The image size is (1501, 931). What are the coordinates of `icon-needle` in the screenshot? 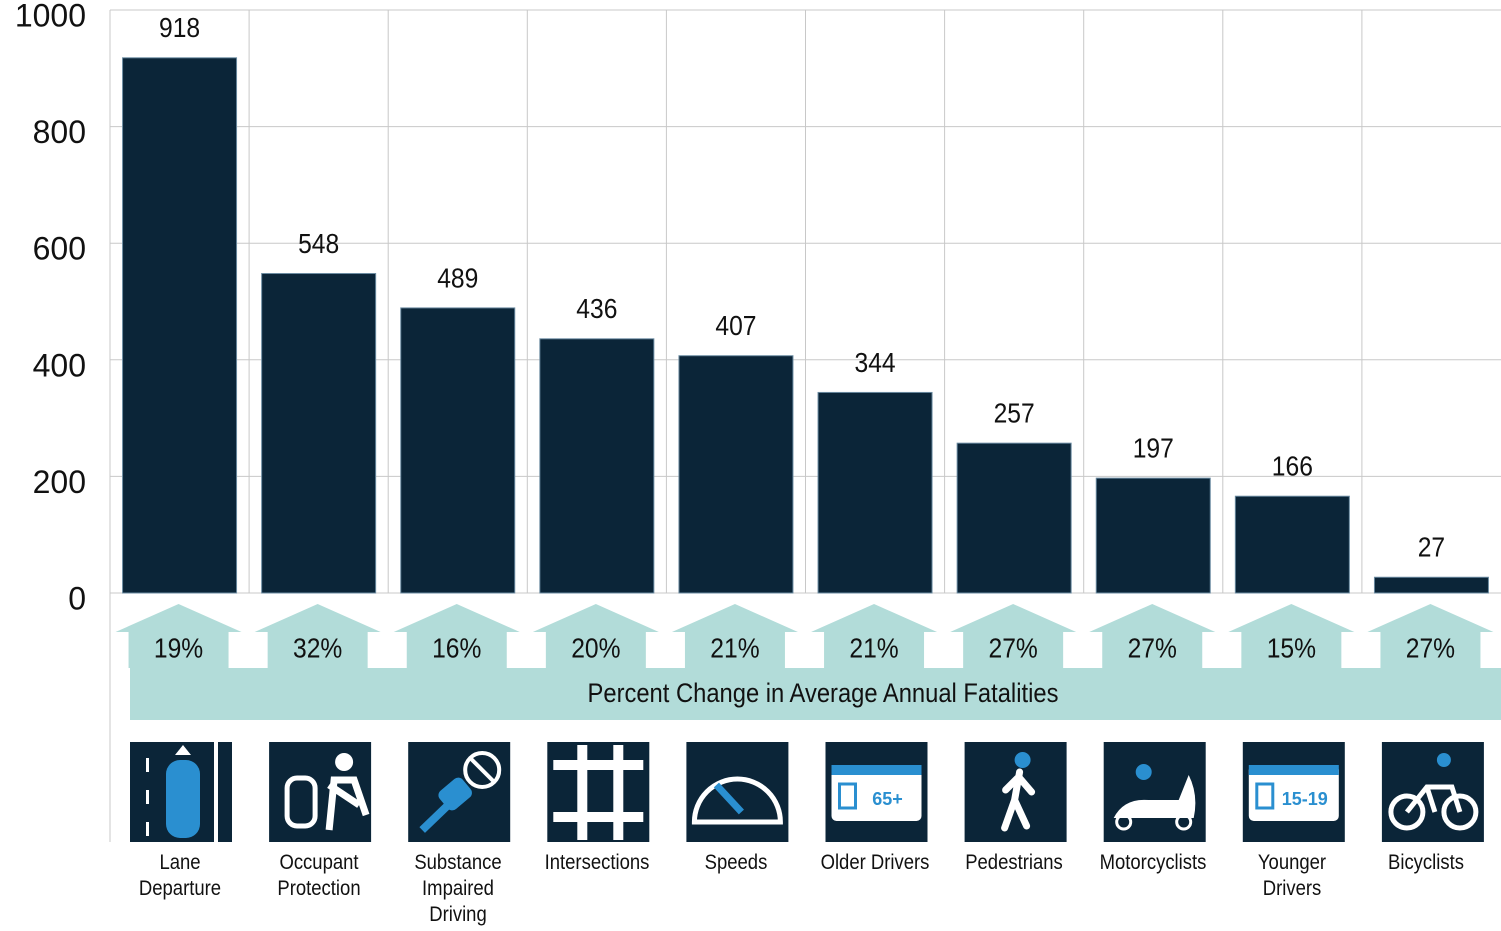 It's located at (728, 798).